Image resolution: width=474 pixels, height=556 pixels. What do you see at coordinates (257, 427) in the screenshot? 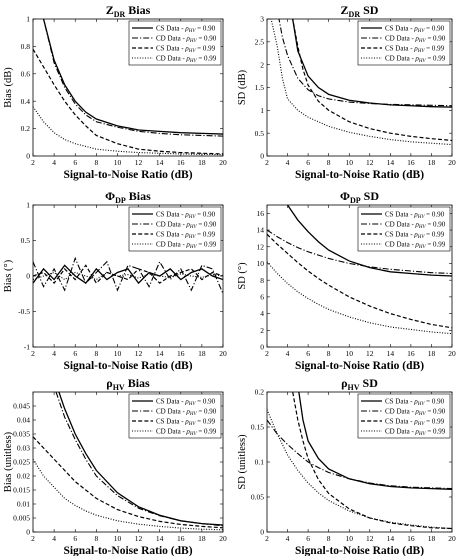
I see `y-tick-label: 0.15` at bounding box center [257, 427].